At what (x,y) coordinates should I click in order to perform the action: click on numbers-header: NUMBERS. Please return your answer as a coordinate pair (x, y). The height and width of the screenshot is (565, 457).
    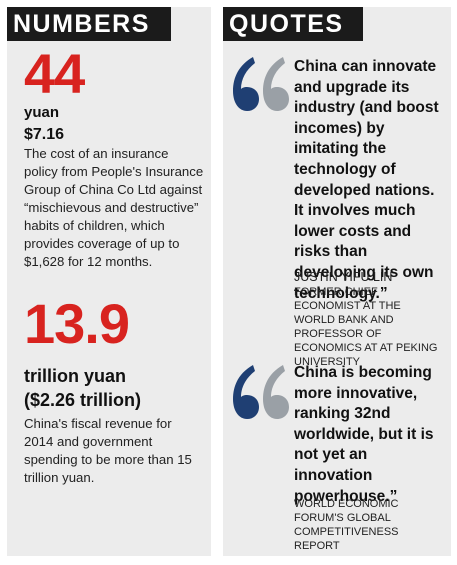
    Looking at the image, I should click on (89, 24).